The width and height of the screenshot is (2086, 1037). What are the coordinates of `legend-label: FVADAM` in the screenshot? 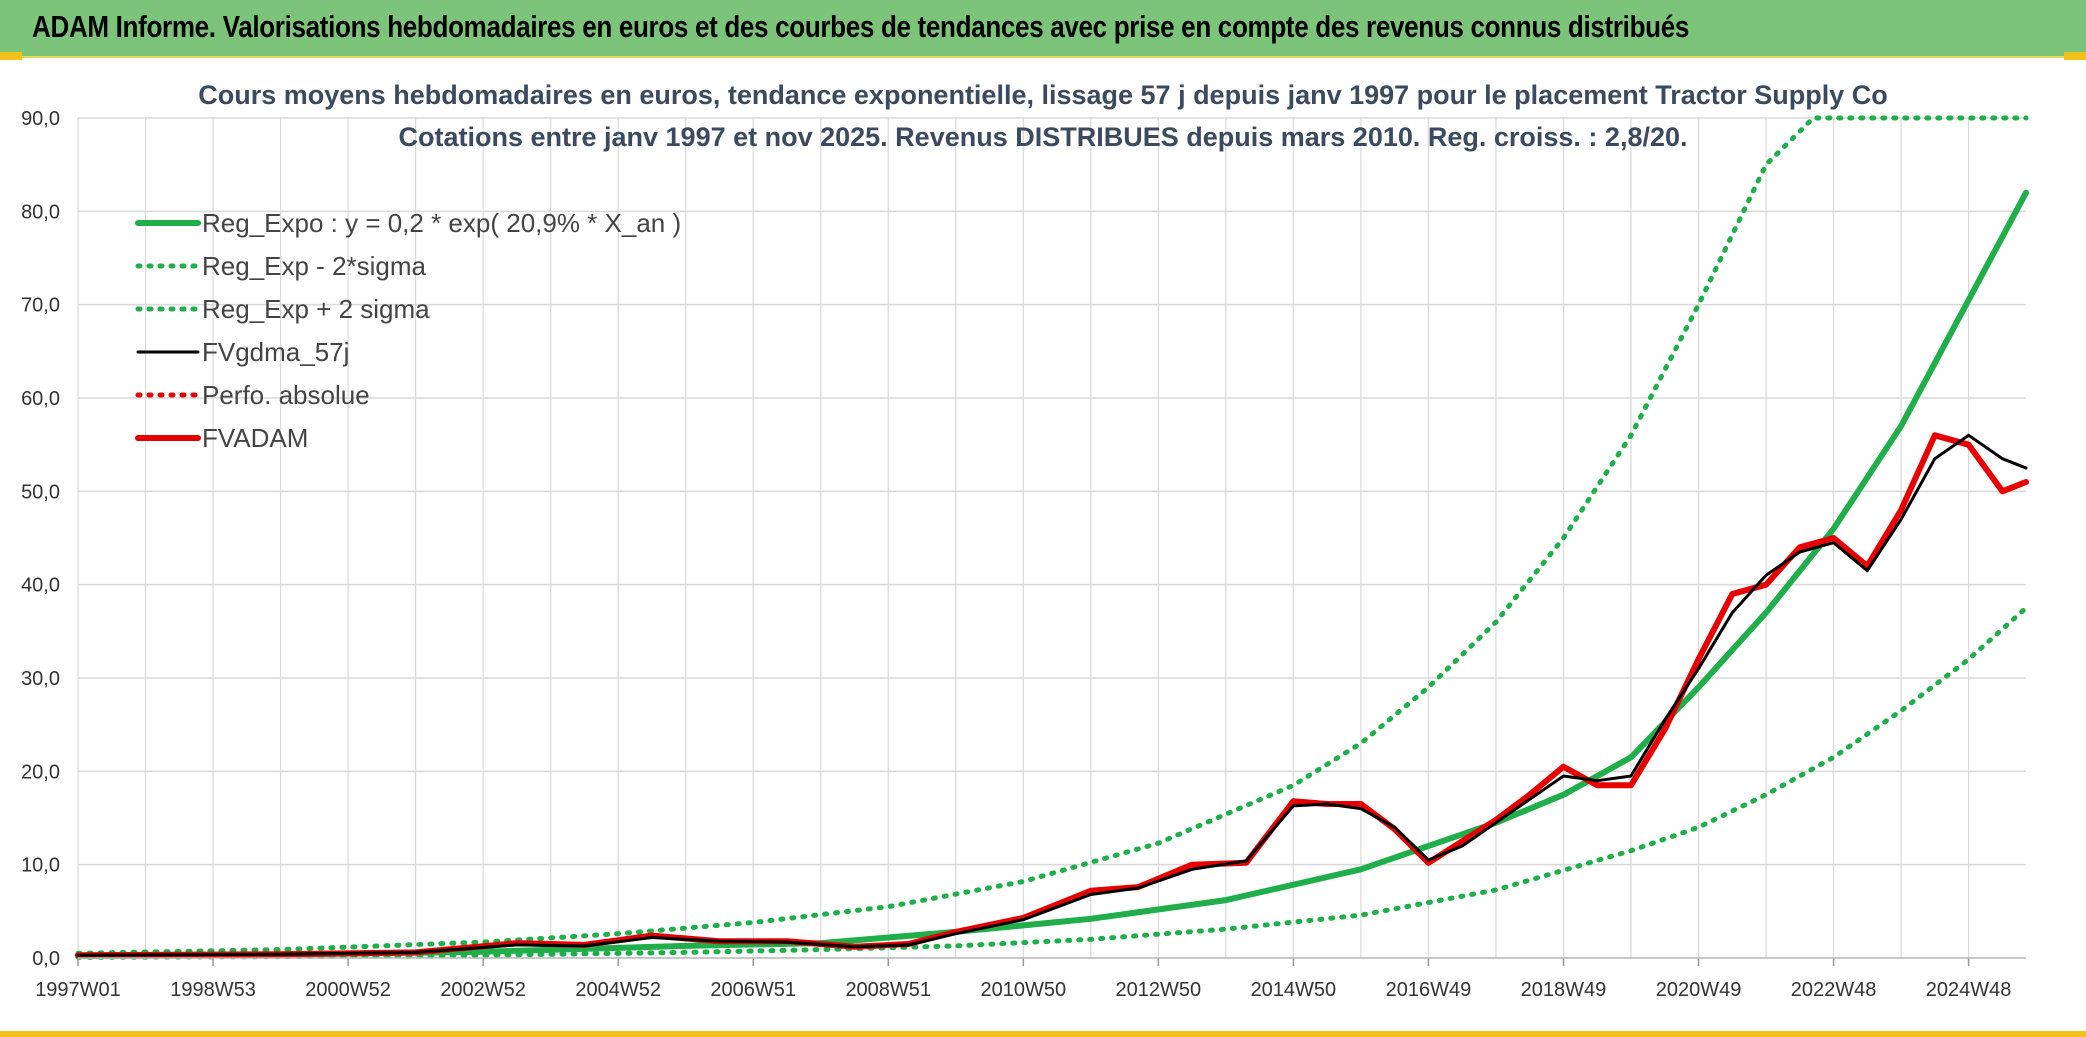 It's located at (255, 438).